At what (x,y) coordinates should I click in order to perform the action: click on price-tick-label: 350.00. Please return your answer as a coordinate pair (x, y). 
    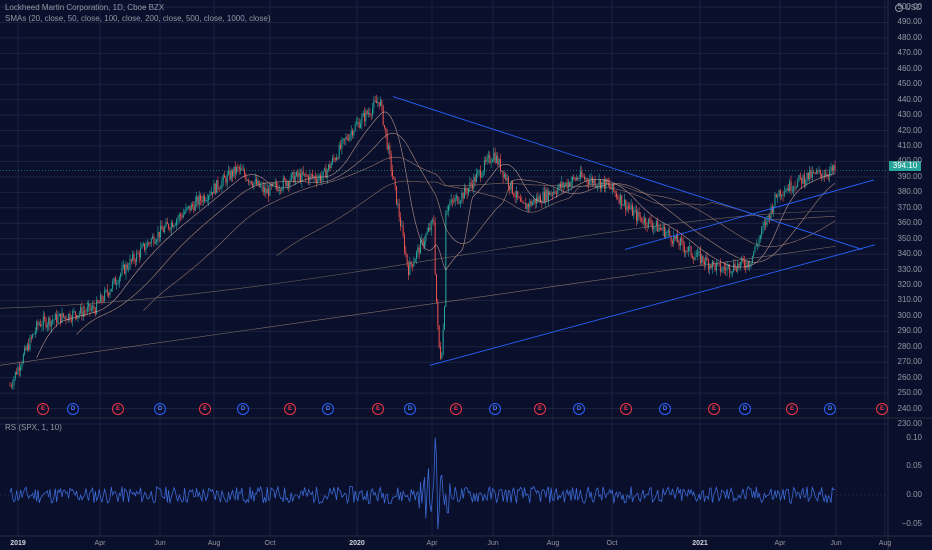
    Looking at the image, I should click on (909, 238).